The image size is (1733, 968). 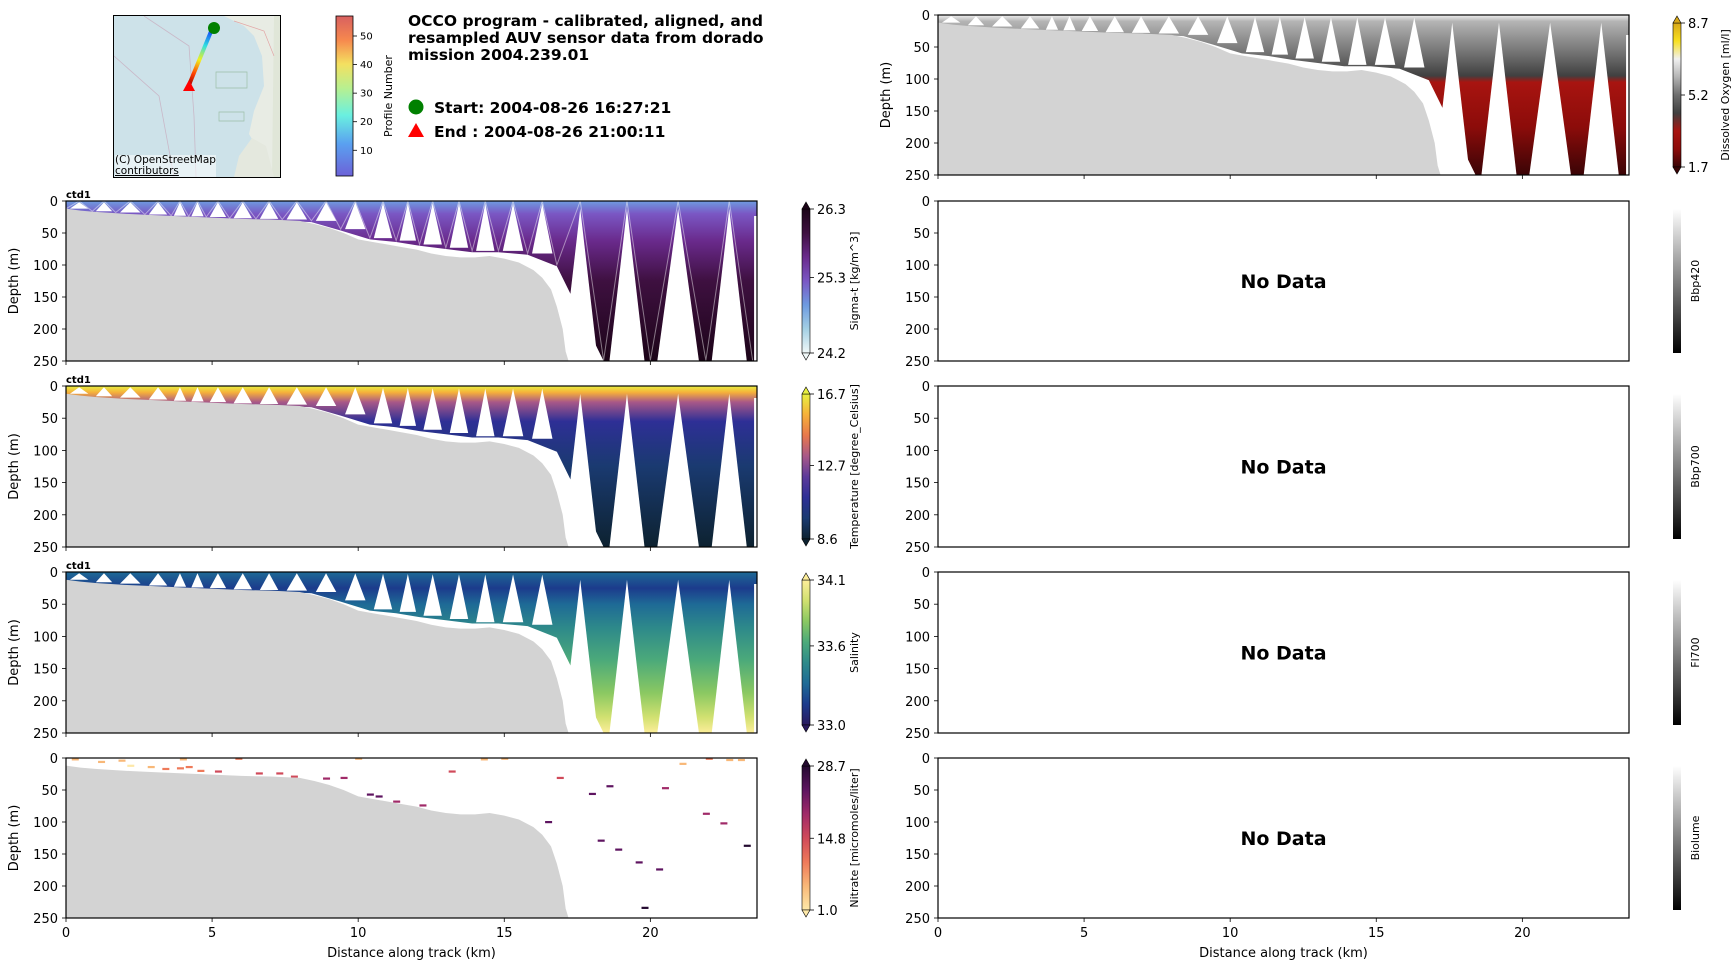 I want to click on x-tick-label: 0, so click(x=66, y=933).